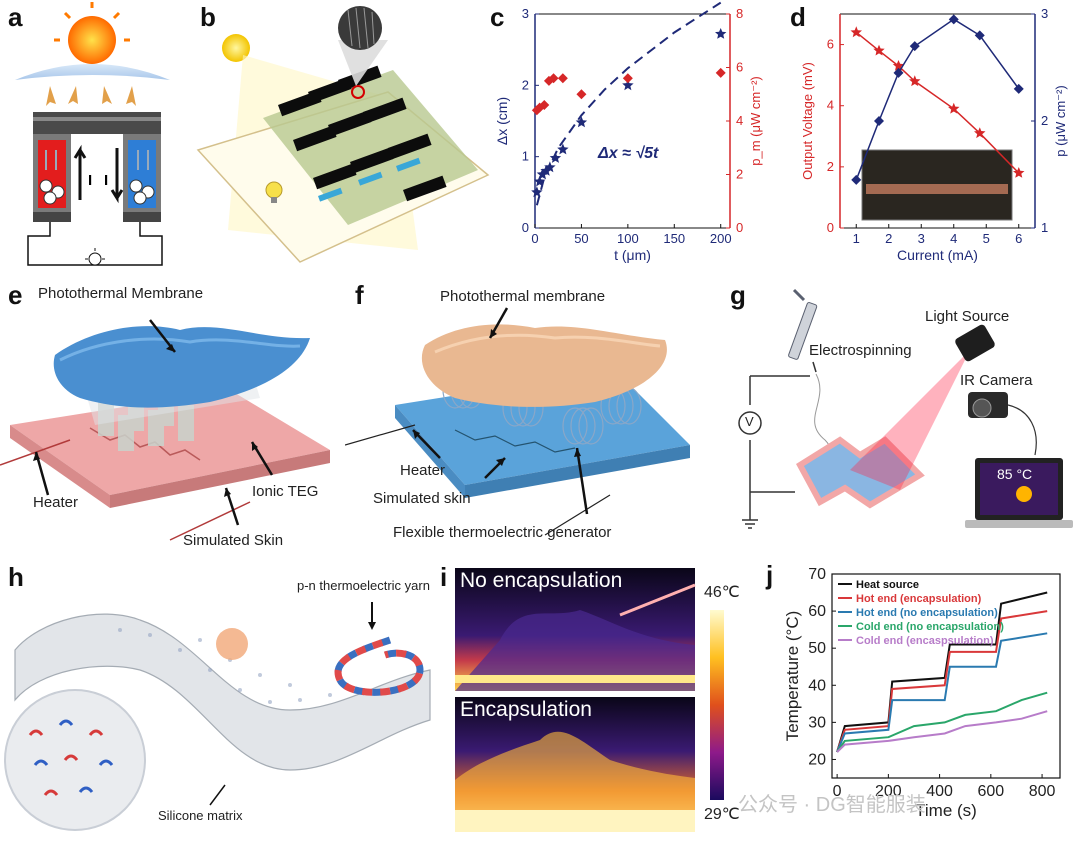 The width and height of the screenshot is (1080, 842). Describe the element at coordinates (1044, 13) in the screenshot. I see `y-tick-label-right: 3` at that location.